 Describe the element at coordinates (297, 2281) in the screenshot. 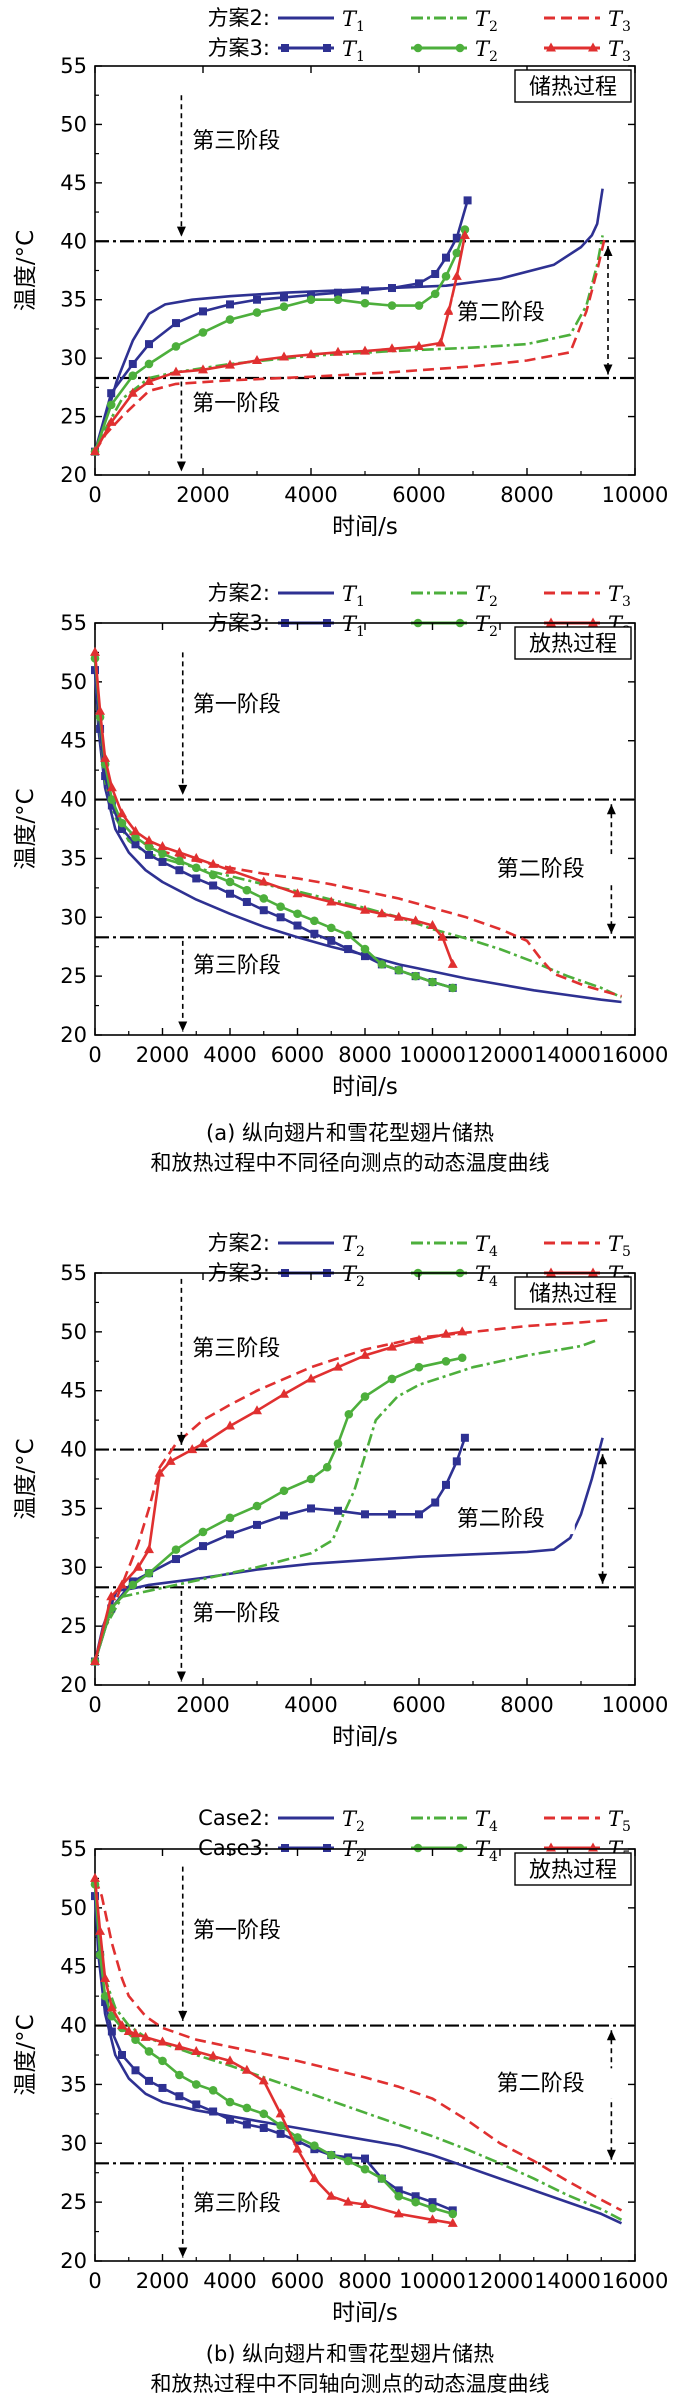

I see `x-tick-label: 6000` at that location.